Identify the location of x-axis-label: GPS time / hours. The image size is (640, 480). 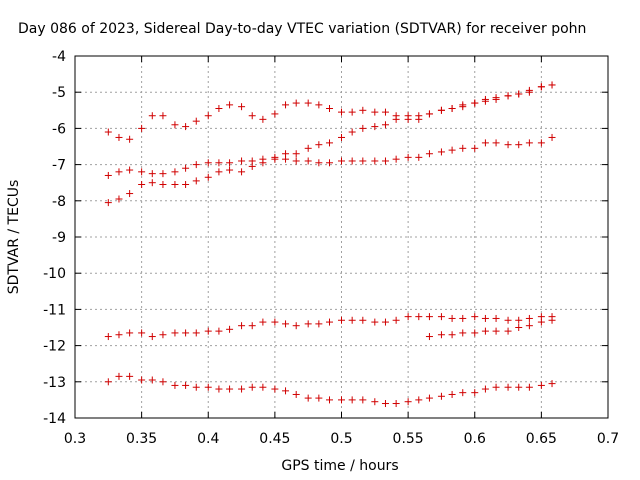
(339, 466).